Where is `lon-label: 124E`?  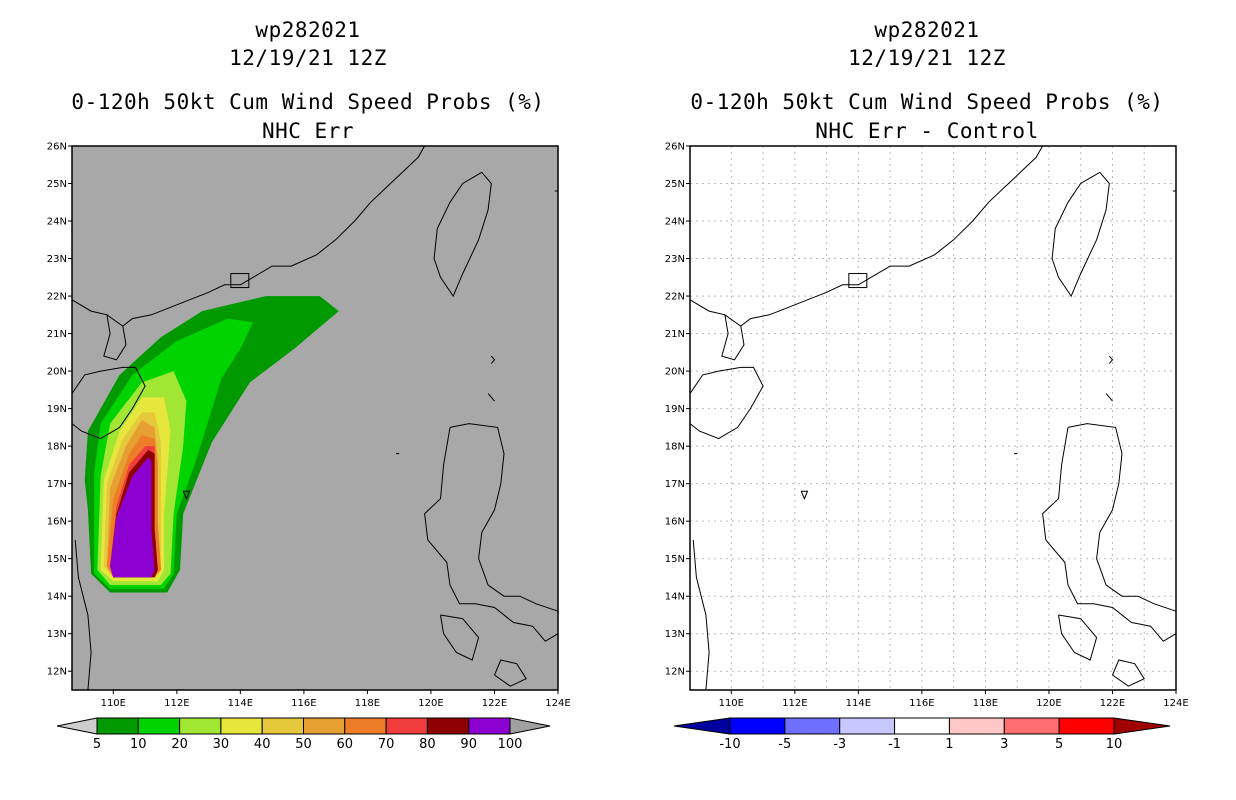 lon-label: 124E is located at coordinates (1175, 703).